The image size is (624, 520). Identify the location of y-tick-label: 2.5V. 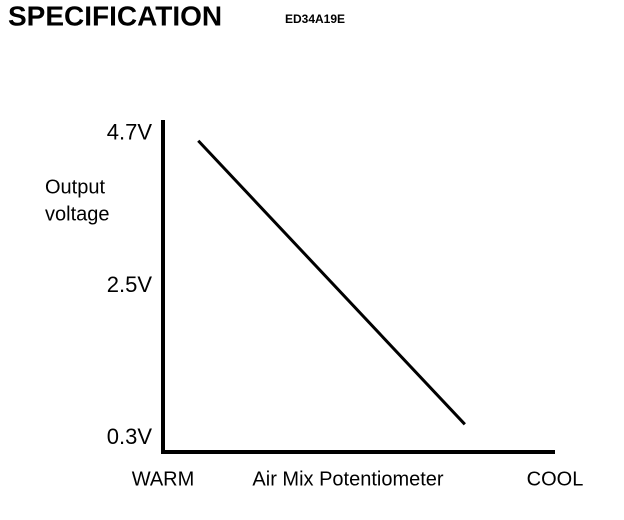
(130, 284).